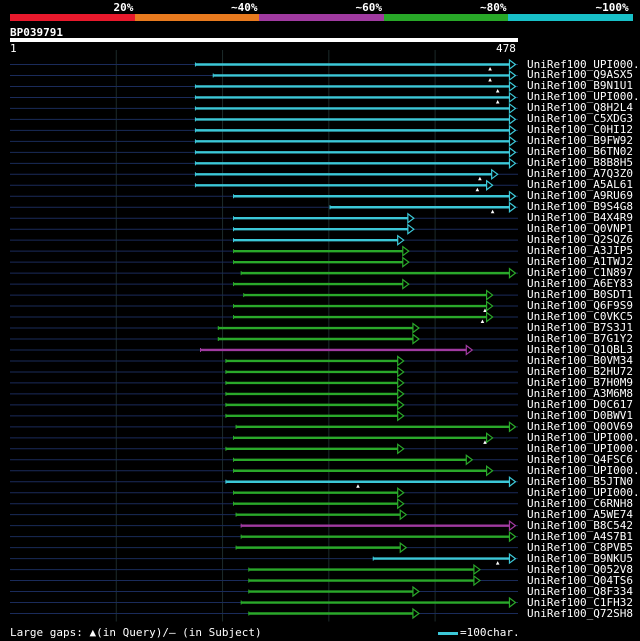  What do you see at coordinates (580, 580) in the screenshot?
I see `hit-label: UniRef100_Q04TS6` at bounding box center [580, 580].